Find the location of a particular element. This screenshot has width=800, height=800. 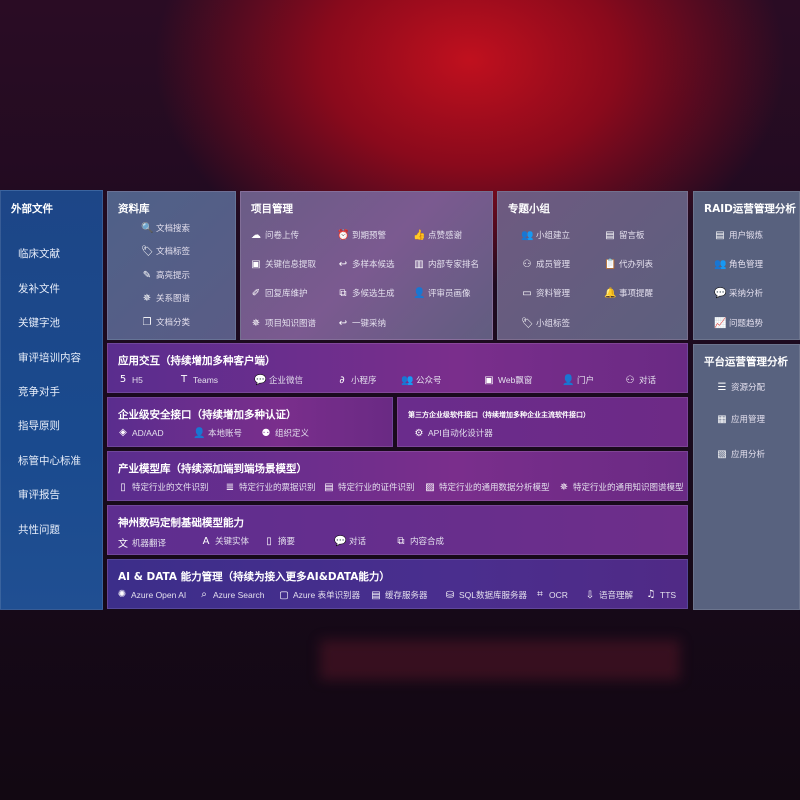

item-label: 组织定义 is located at coordinates (292, 433).